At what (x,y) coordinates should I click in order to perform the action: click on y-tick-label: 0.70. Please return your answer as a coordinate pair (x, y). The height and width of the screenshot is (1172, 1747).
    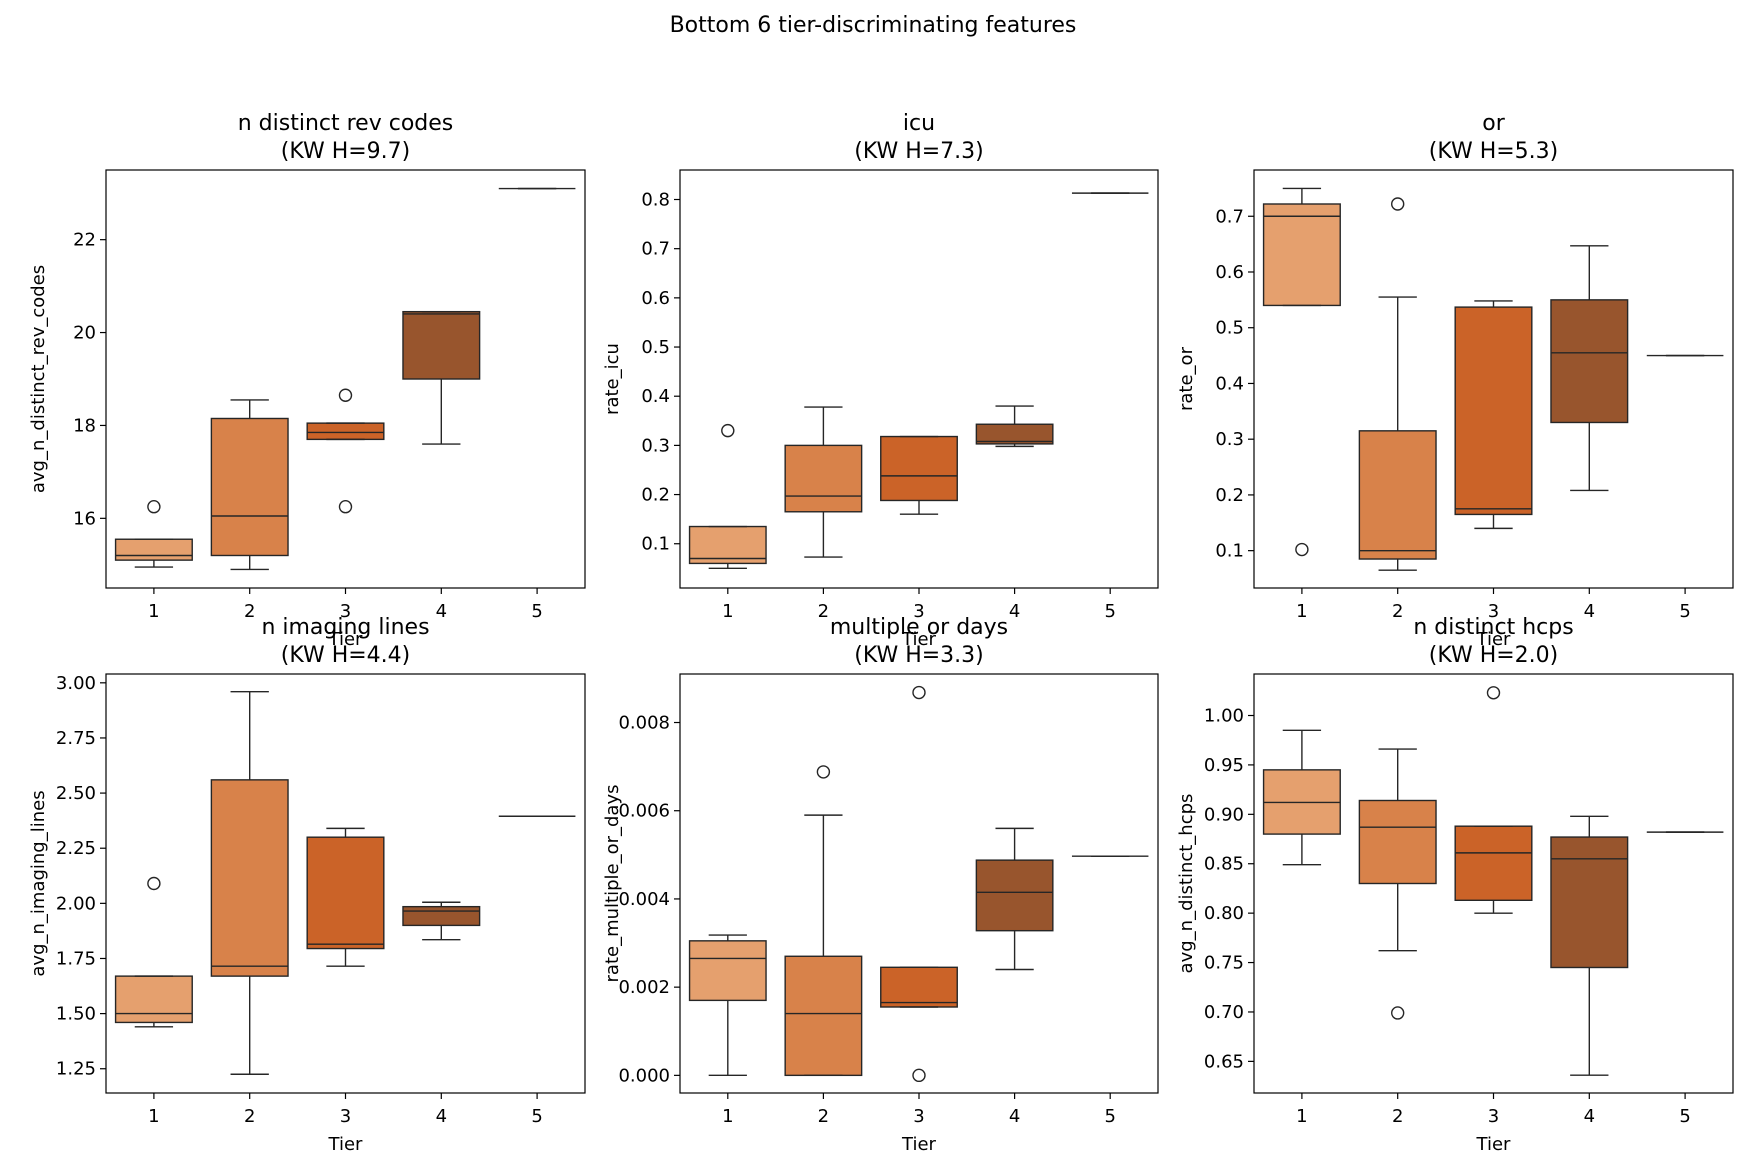
    Looking at the image, I should click on (1224, 1012).